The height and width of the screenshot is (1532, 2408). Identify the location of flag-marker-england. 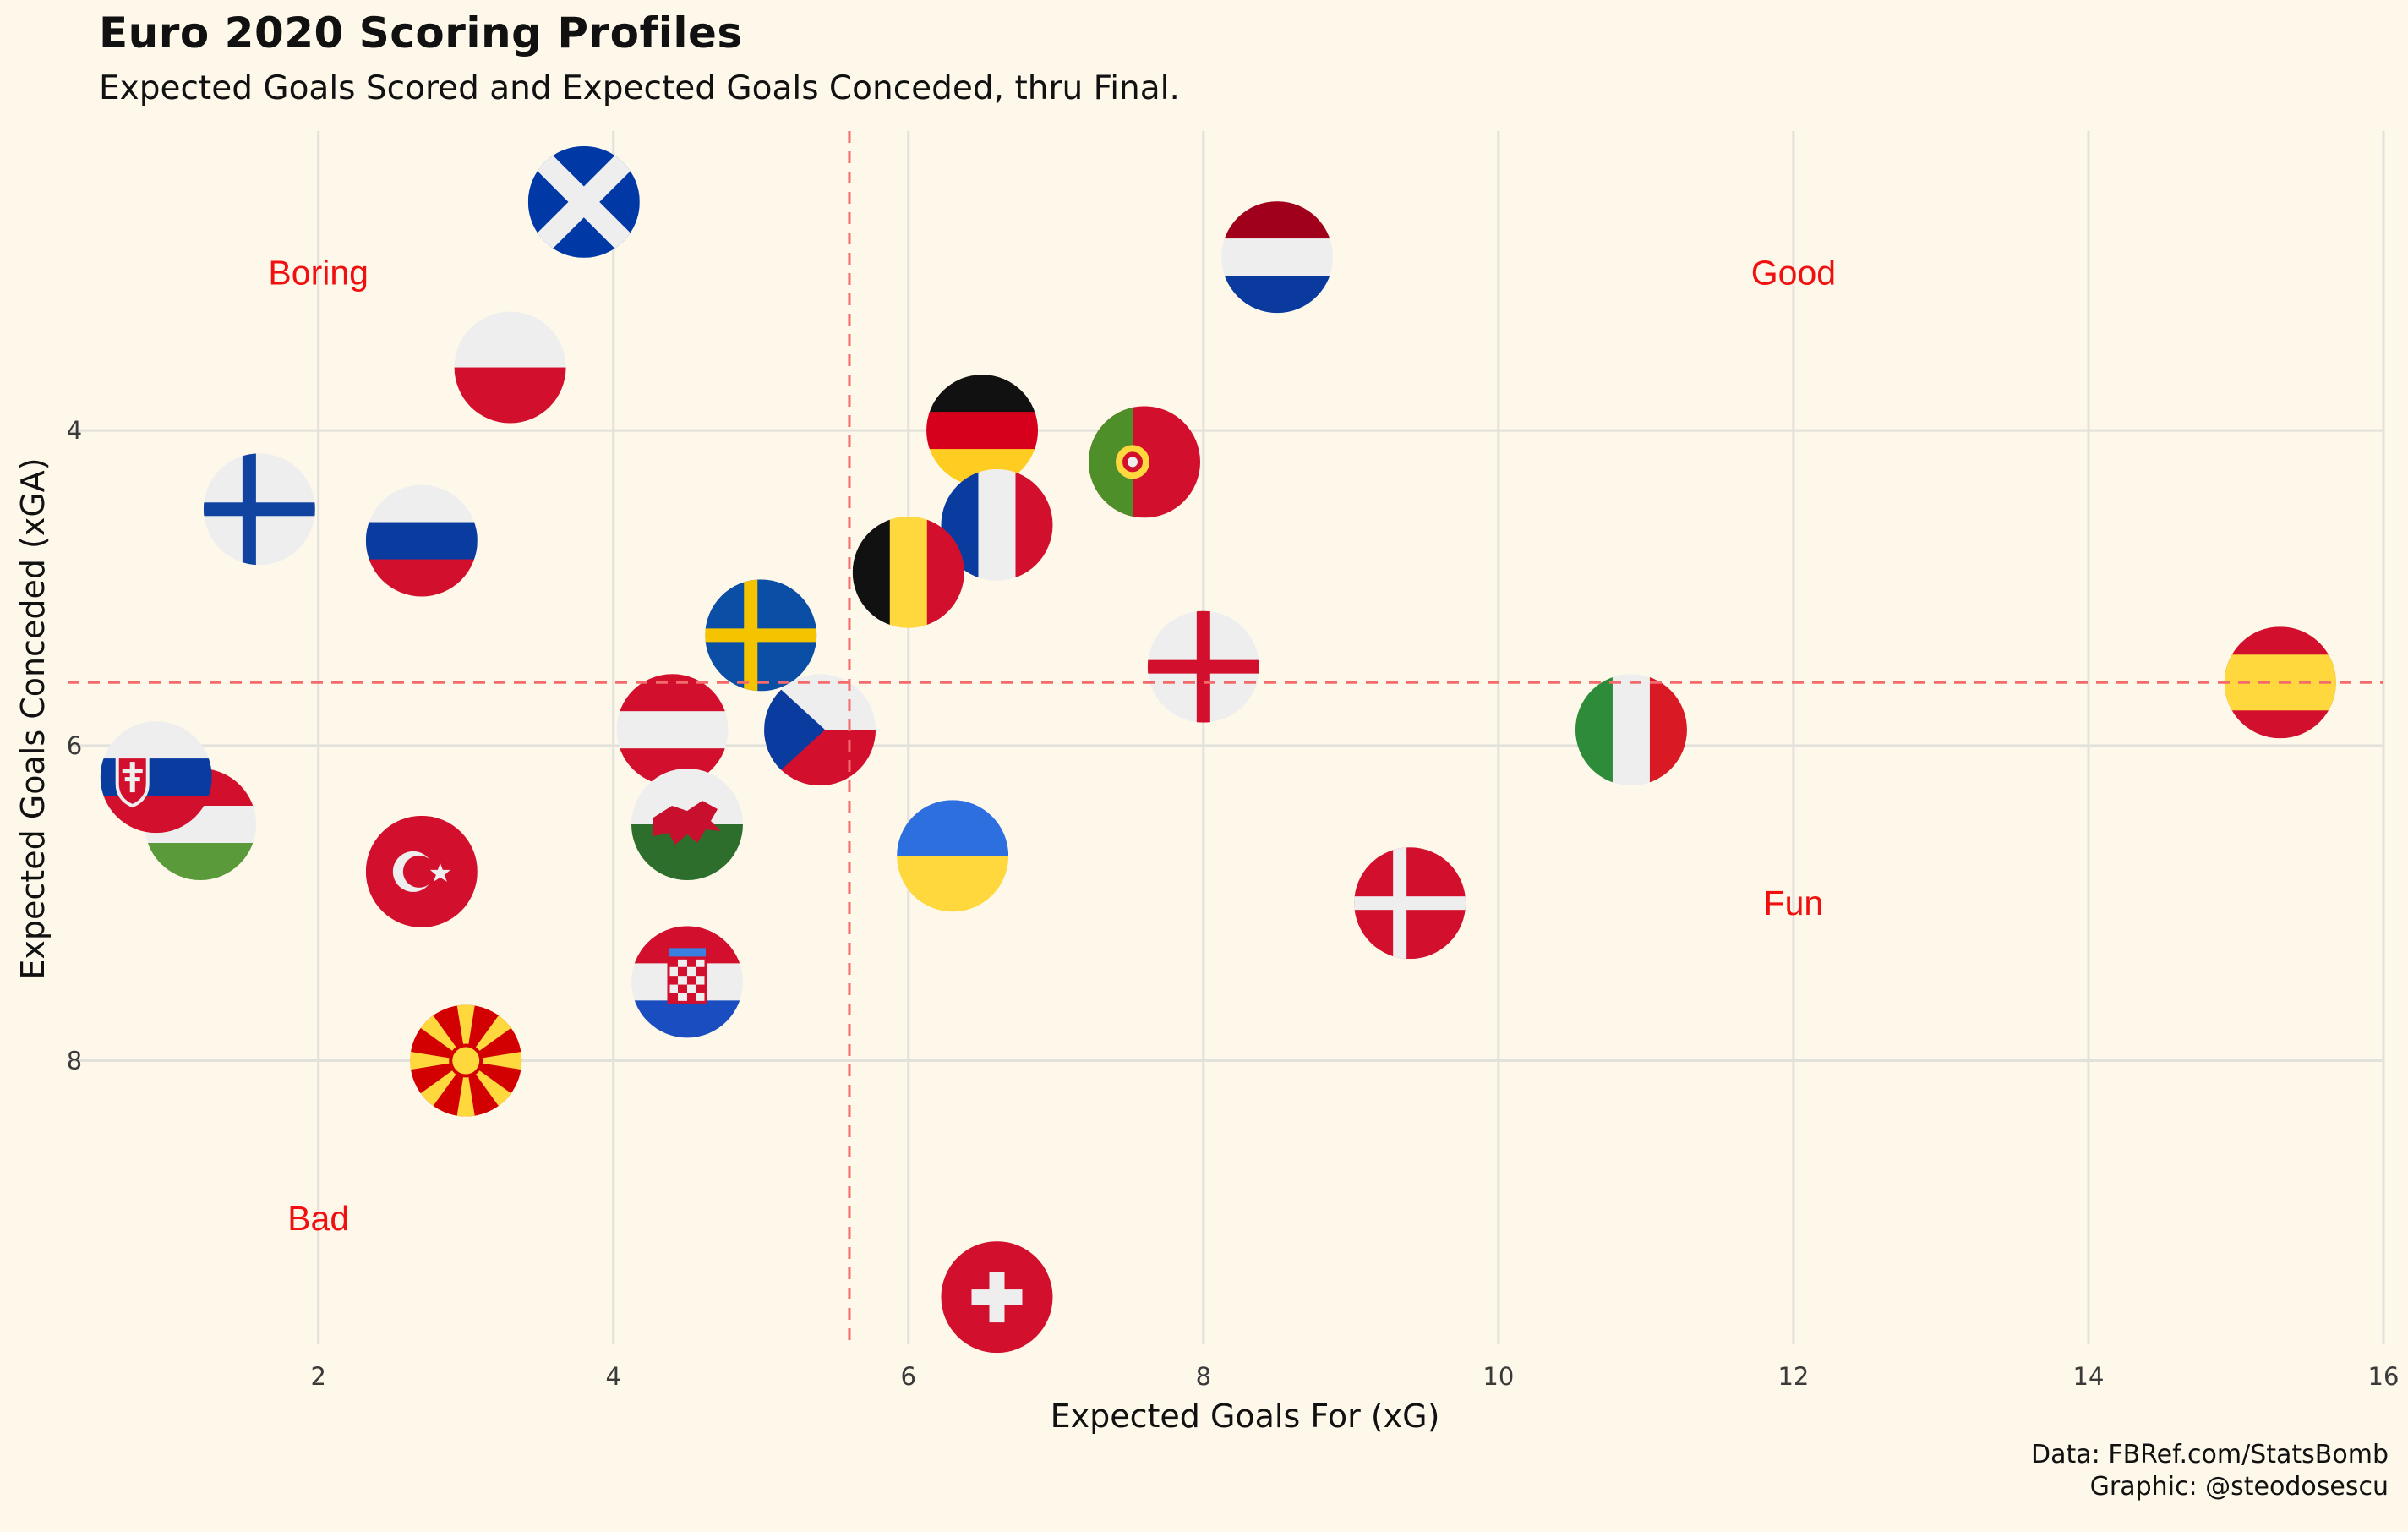
(1203, 666).